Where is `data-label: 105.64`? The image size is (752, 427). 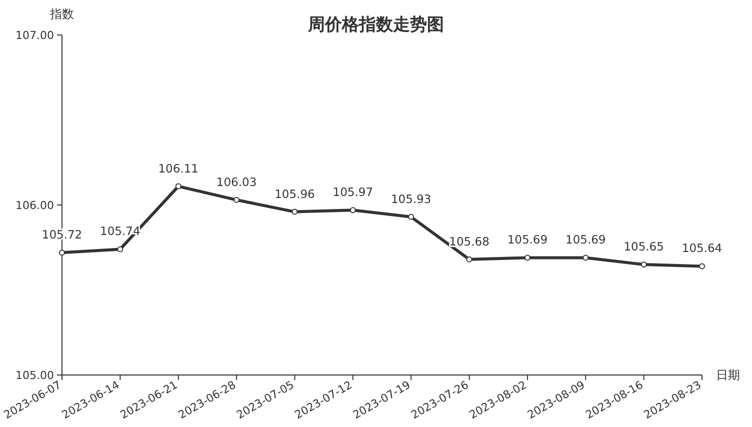
data-label: 105.64 is located at coordinates (702, 248).